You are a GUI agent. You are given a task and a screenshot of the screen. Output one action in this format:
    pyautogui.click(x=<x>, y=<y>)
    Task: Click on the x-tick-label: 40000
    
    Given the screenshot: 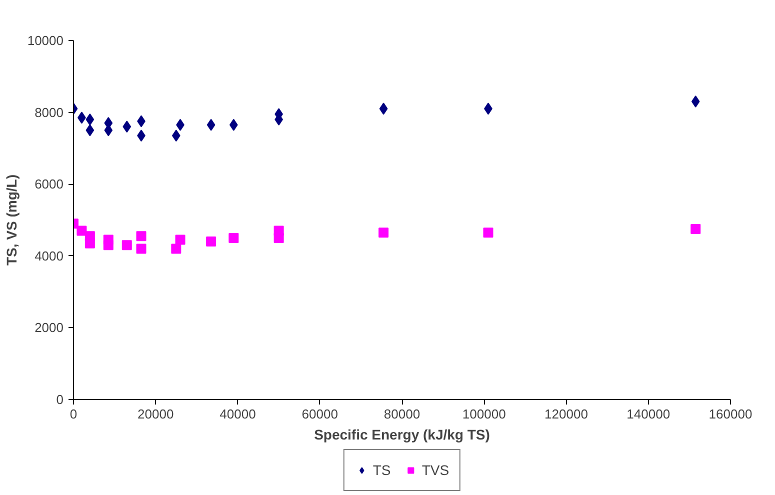 What is the action you would take?
    pyautogui.click(x=238, y=414)
    